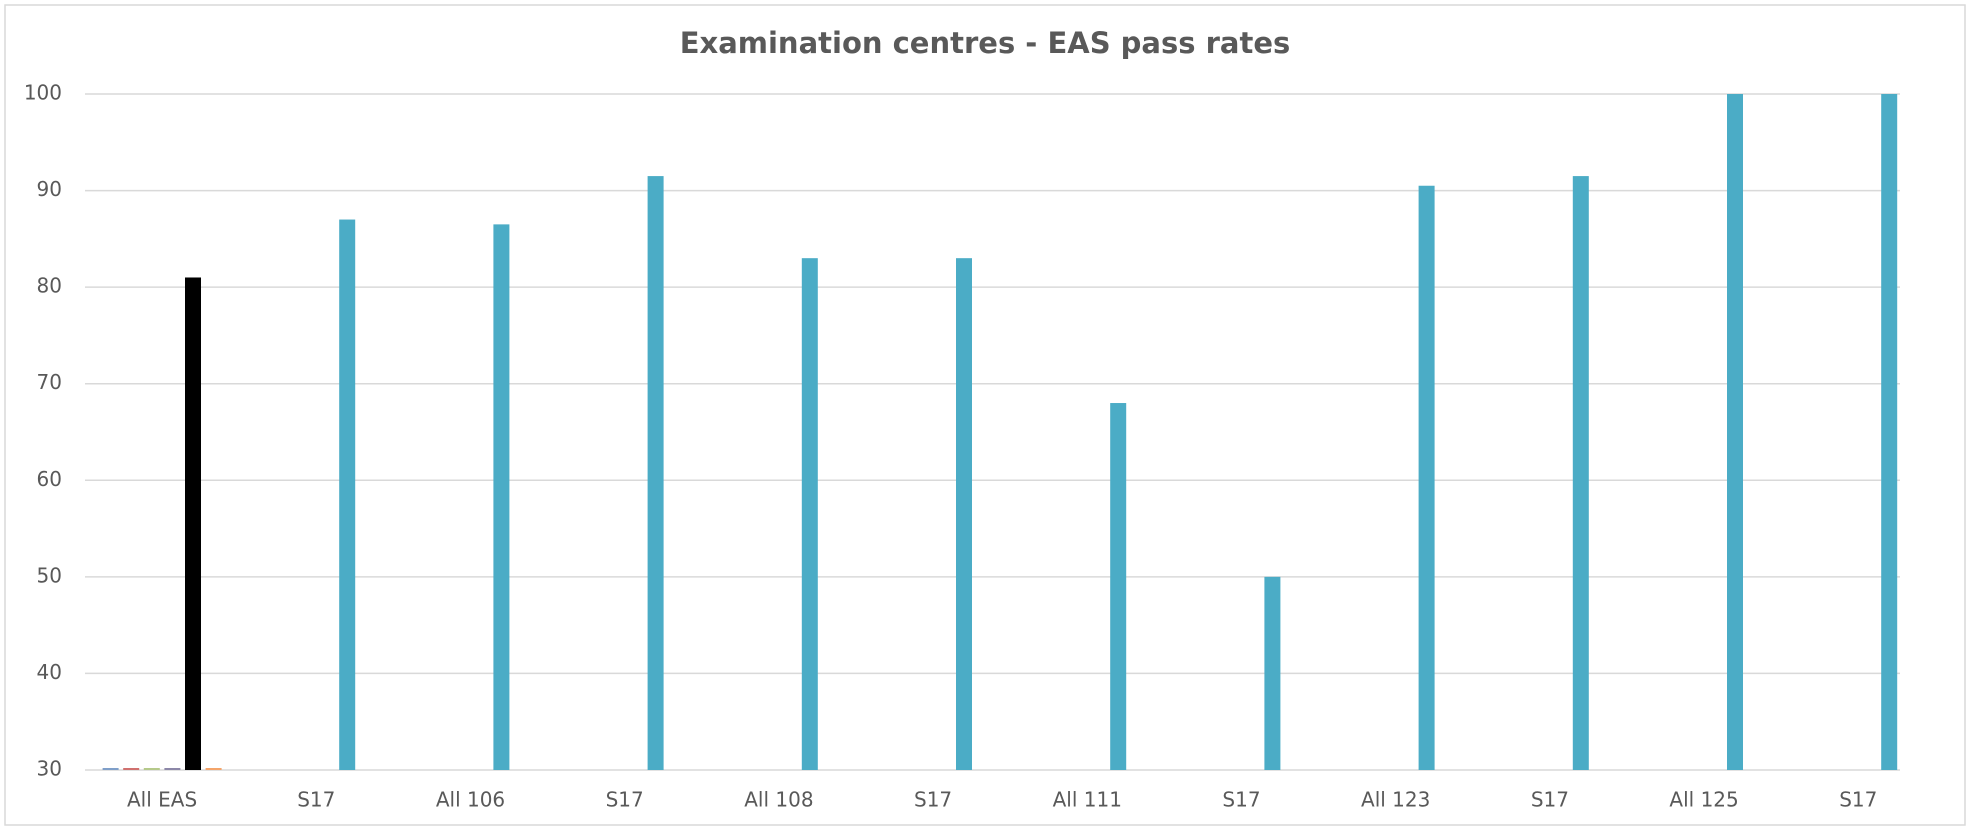  Describe the element at coordinates (49, 672) in the screenshot. I see `y-tick-label: 40` at that location.